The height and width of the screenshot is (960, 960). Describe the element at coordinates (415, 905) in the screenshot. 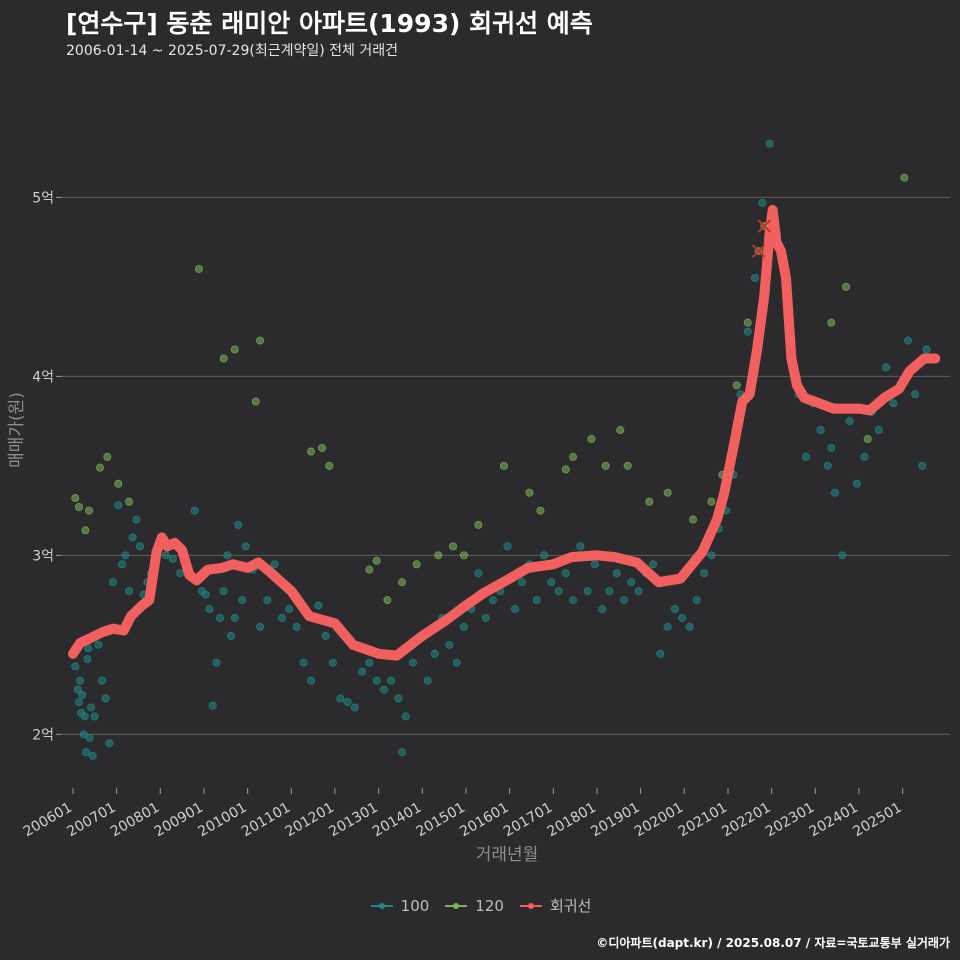

I see `legend-label: 100` at that location.